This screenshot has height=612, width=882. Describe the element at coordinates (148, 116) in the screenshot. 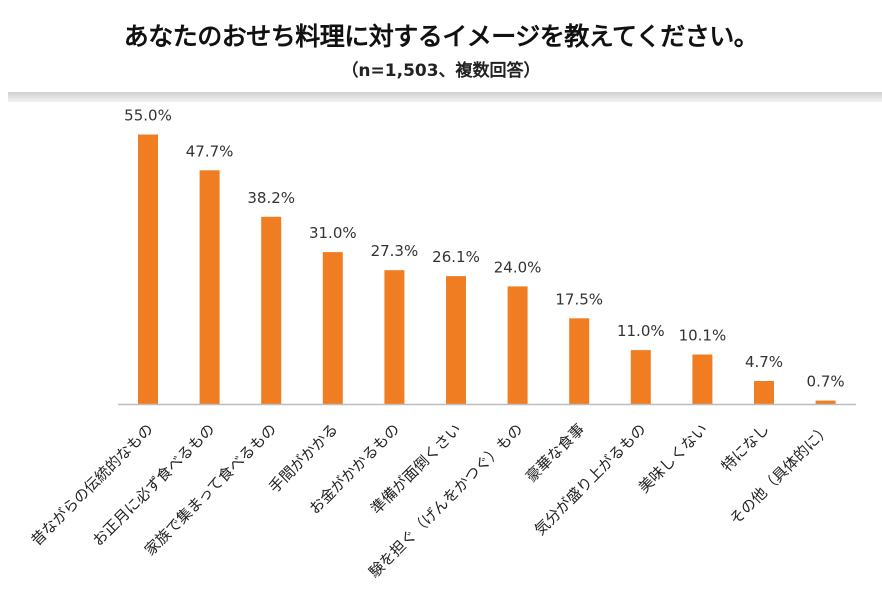

I see `value-label-1: 55.0%` at that location.